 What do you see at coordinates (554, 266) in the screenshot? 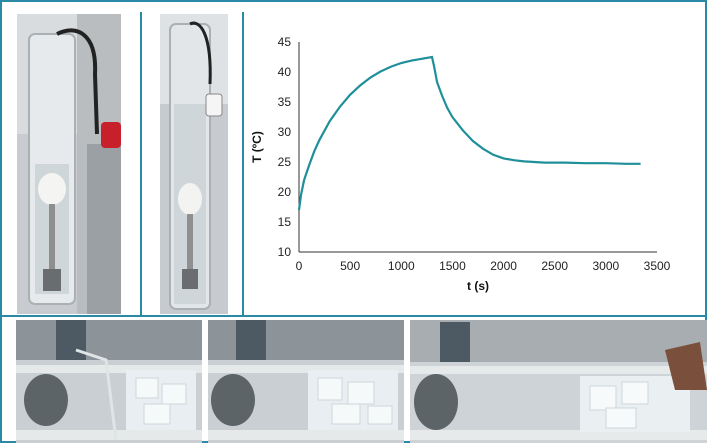
I see `x-tick-label: 2500` at bounding box center [554, 266].